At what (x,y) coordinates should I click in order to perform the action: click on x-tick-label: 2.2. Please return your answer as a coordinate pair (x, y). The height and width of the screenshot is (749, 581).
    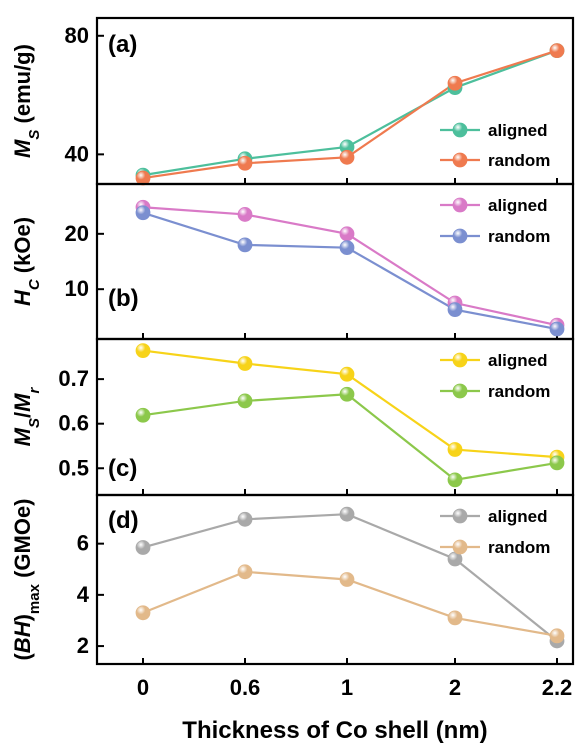
    Looking at the image, I should click on (557, 687).